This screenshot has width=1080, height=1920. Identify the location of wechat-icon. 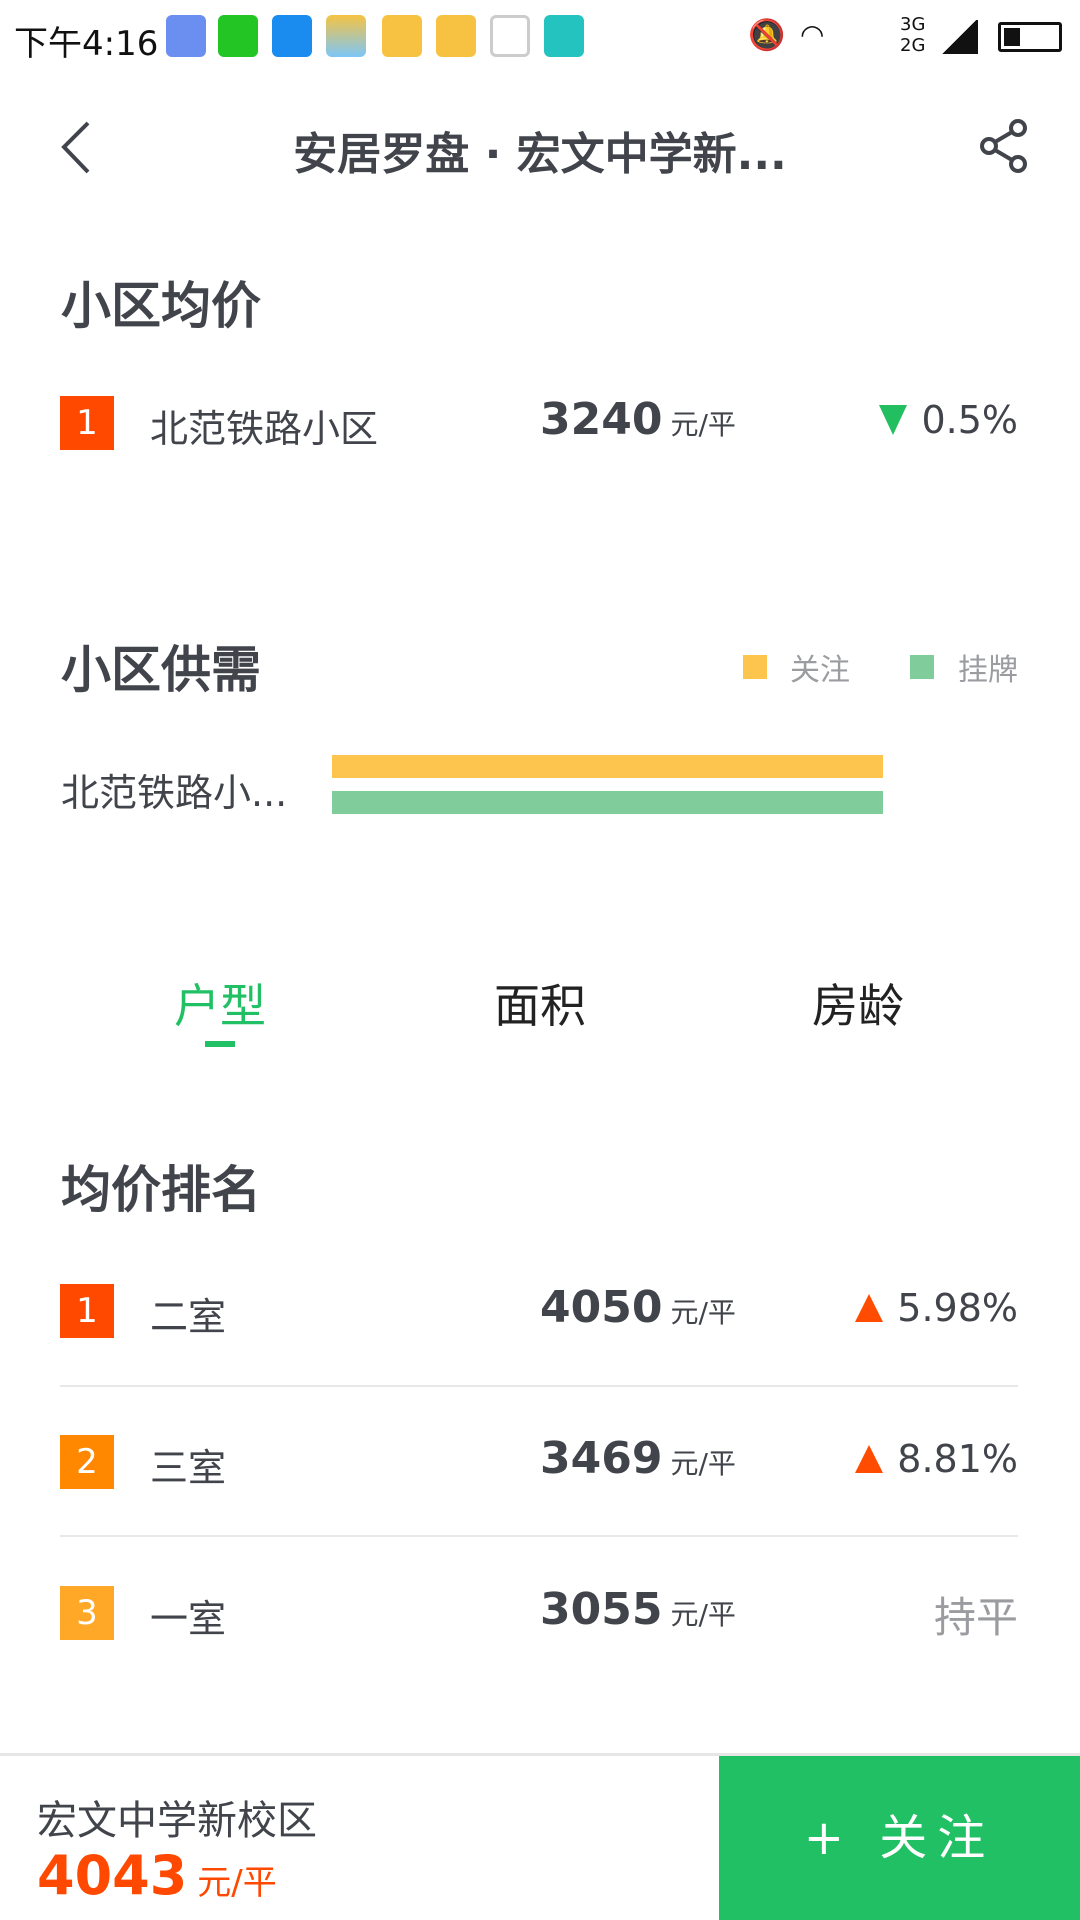
(238, 36).